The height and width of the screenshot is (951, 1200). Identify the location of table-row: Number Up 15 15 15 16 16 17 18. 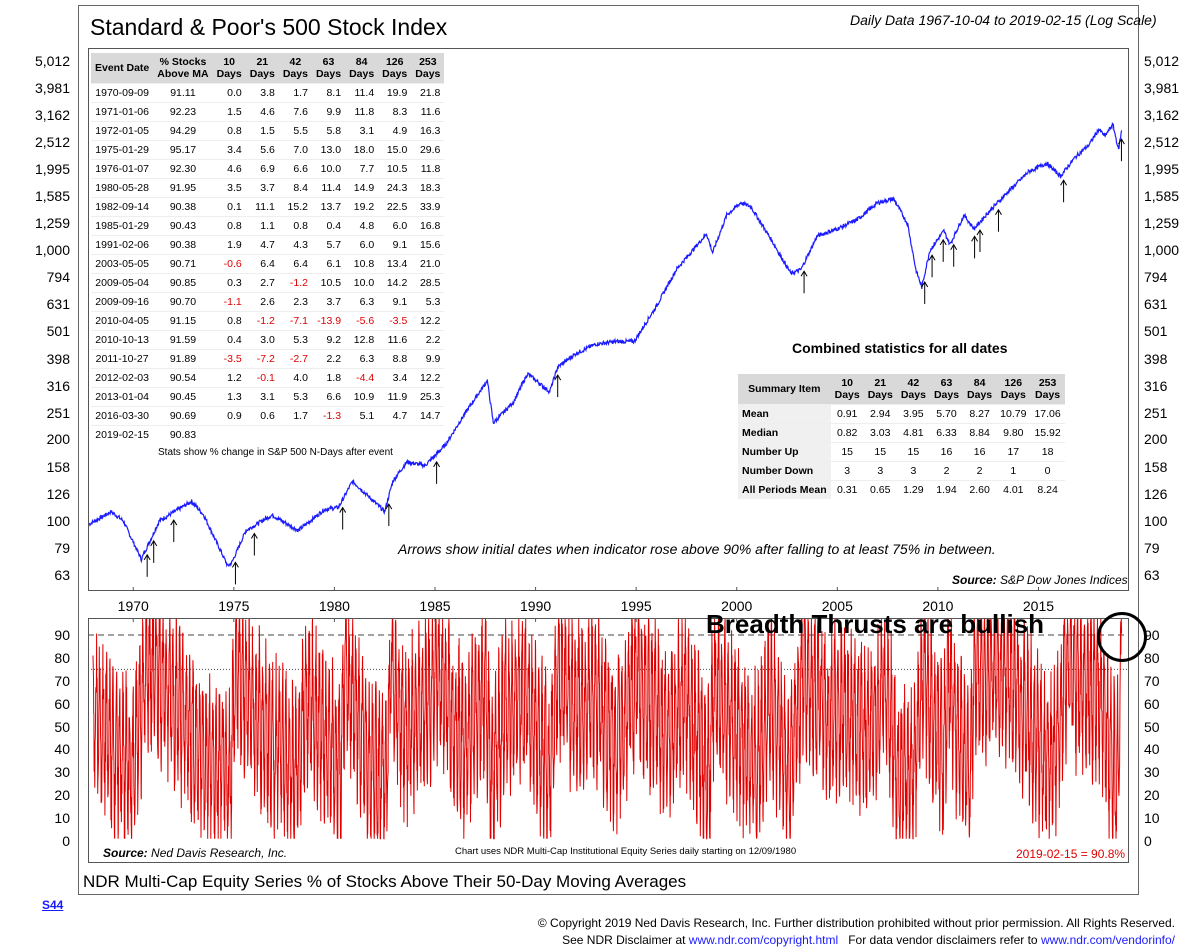
(901, 452).